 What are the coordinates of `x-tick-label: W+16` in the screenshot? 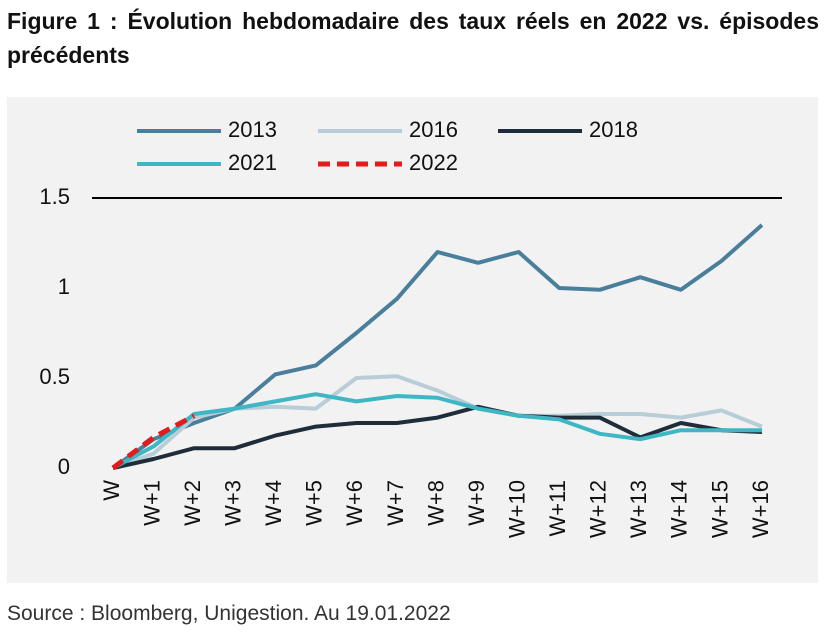 It's located at (760, 509).